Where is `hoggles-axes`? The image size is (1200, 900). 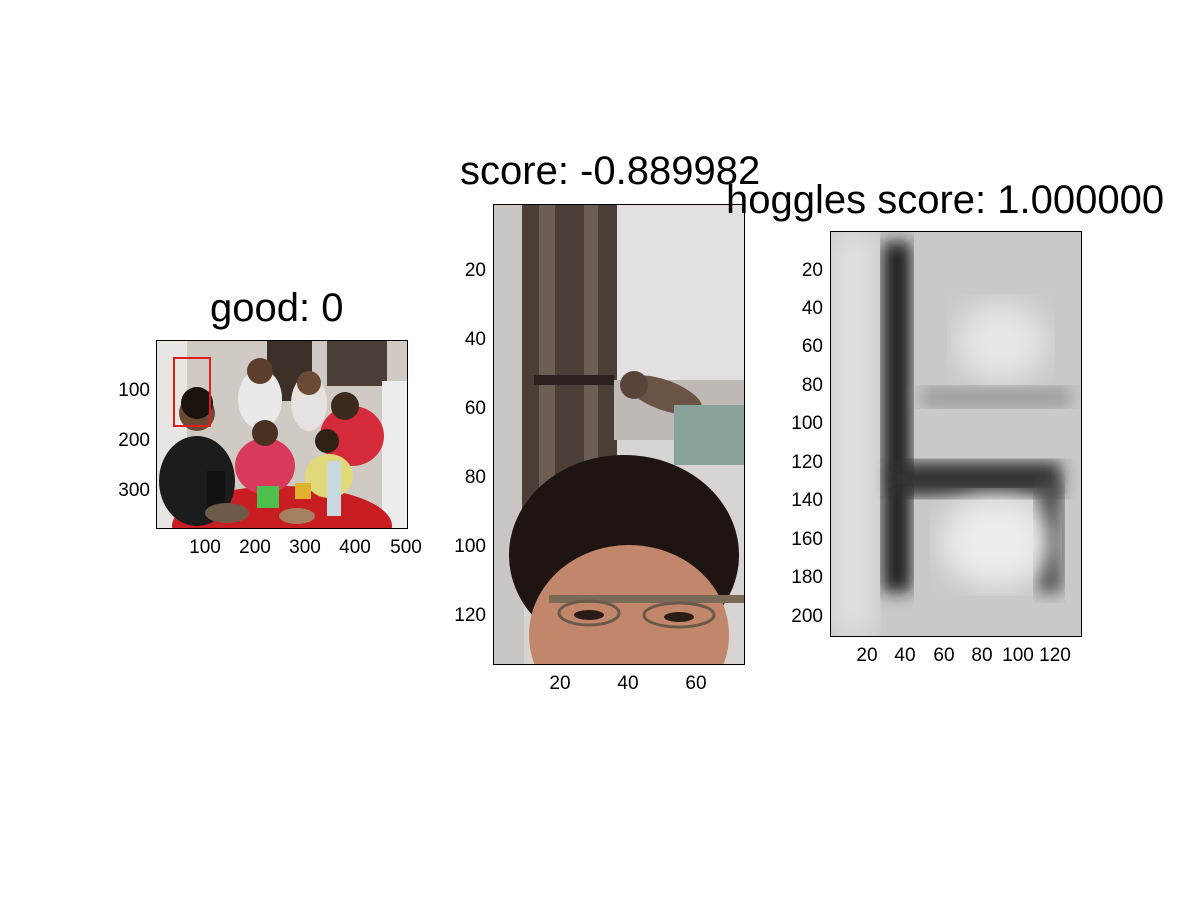 hoggles-axes is located at coordinates (956, 434).